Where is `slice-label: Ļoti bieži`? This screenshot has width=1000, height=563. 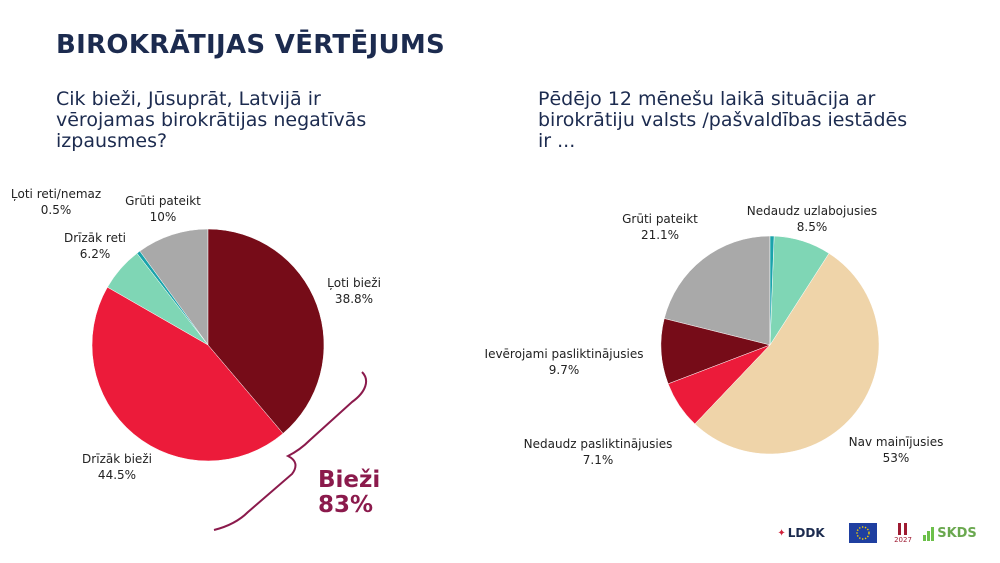 slice-label: Ļoti bieži is located at coordinates (354, 283).